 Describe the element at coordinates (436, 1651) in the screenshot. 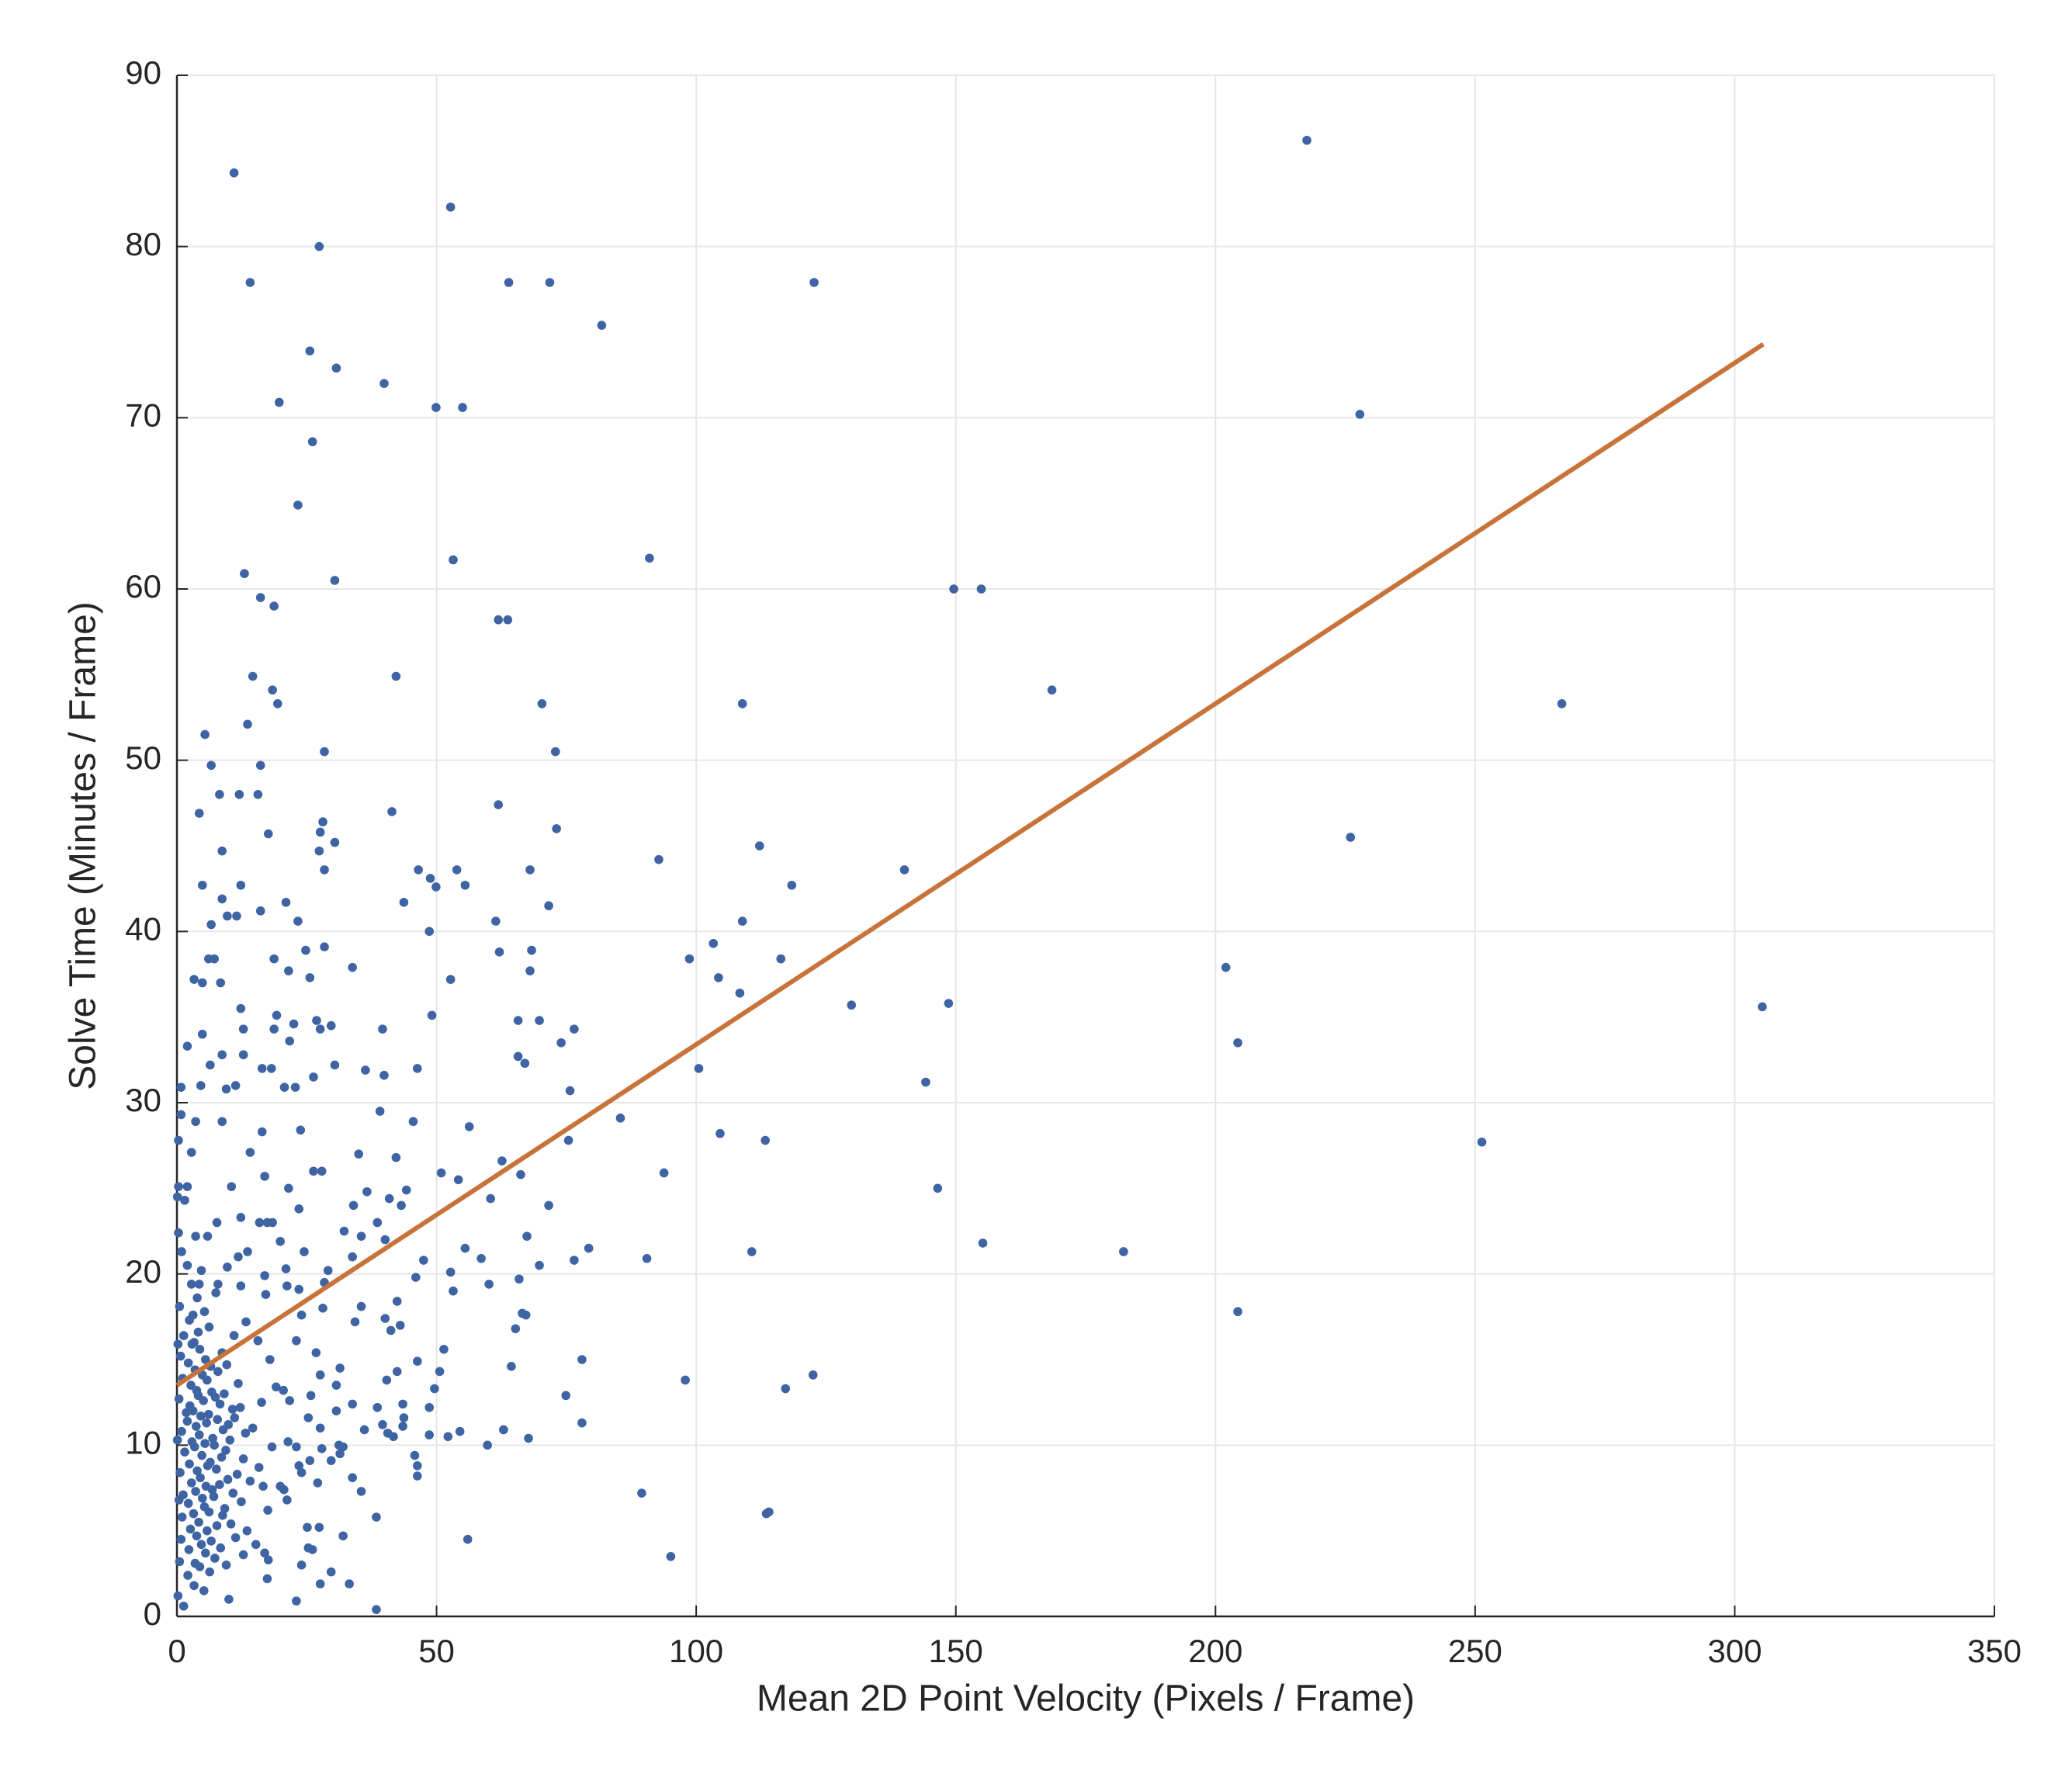

I see `x-tick-label: 50` at that location.